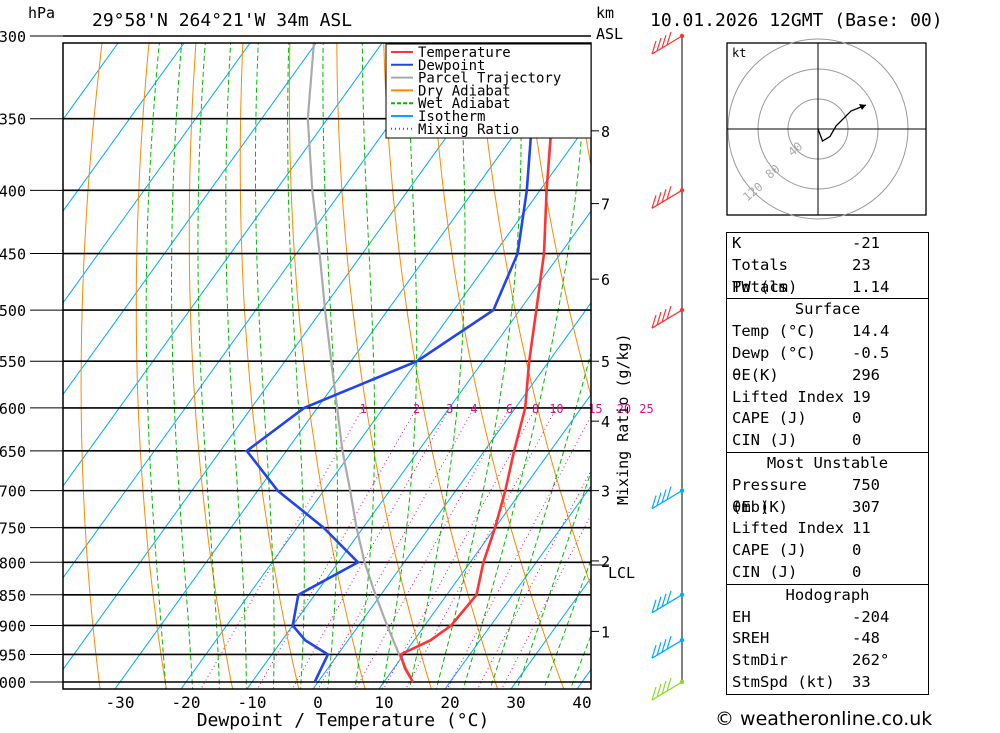  Describe the element at coordinates (827, 495) in the screenshot. I see `index-row: Pressure (mb) 750` at that location.